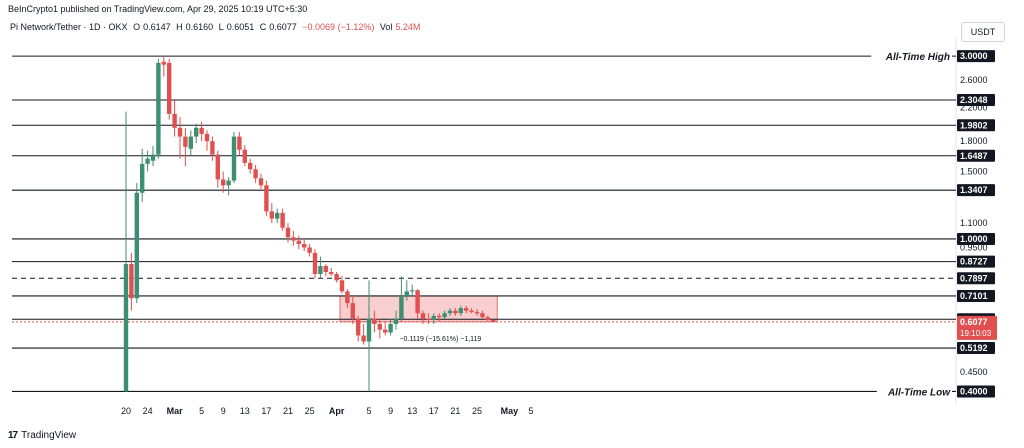 This screenshot has width=1024, height=448. I want to click on y-tick-label: 0.9500, so click(974, 248).